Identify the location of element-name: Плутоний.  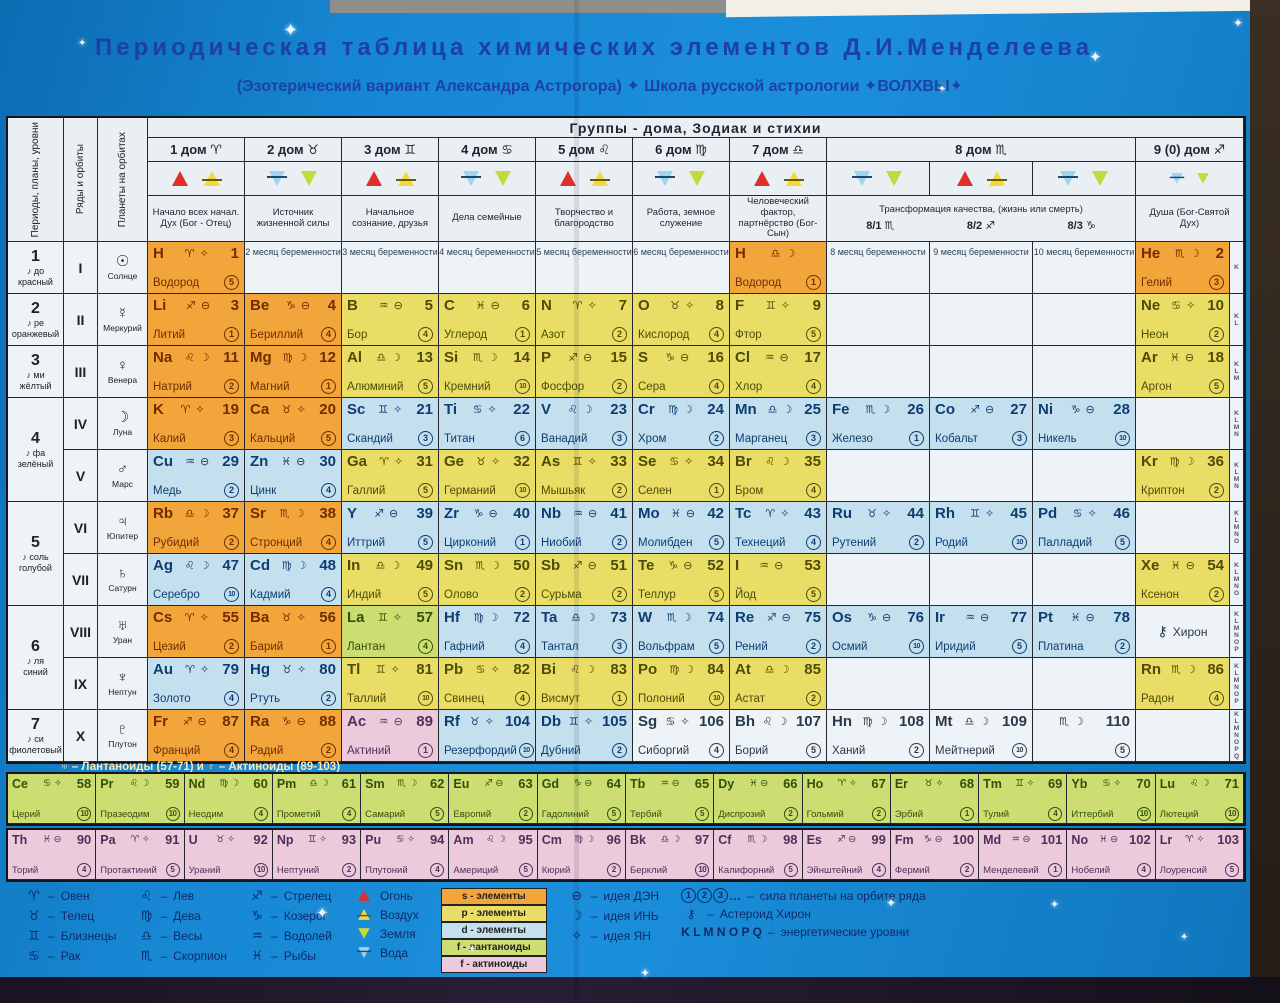
(386, 870).